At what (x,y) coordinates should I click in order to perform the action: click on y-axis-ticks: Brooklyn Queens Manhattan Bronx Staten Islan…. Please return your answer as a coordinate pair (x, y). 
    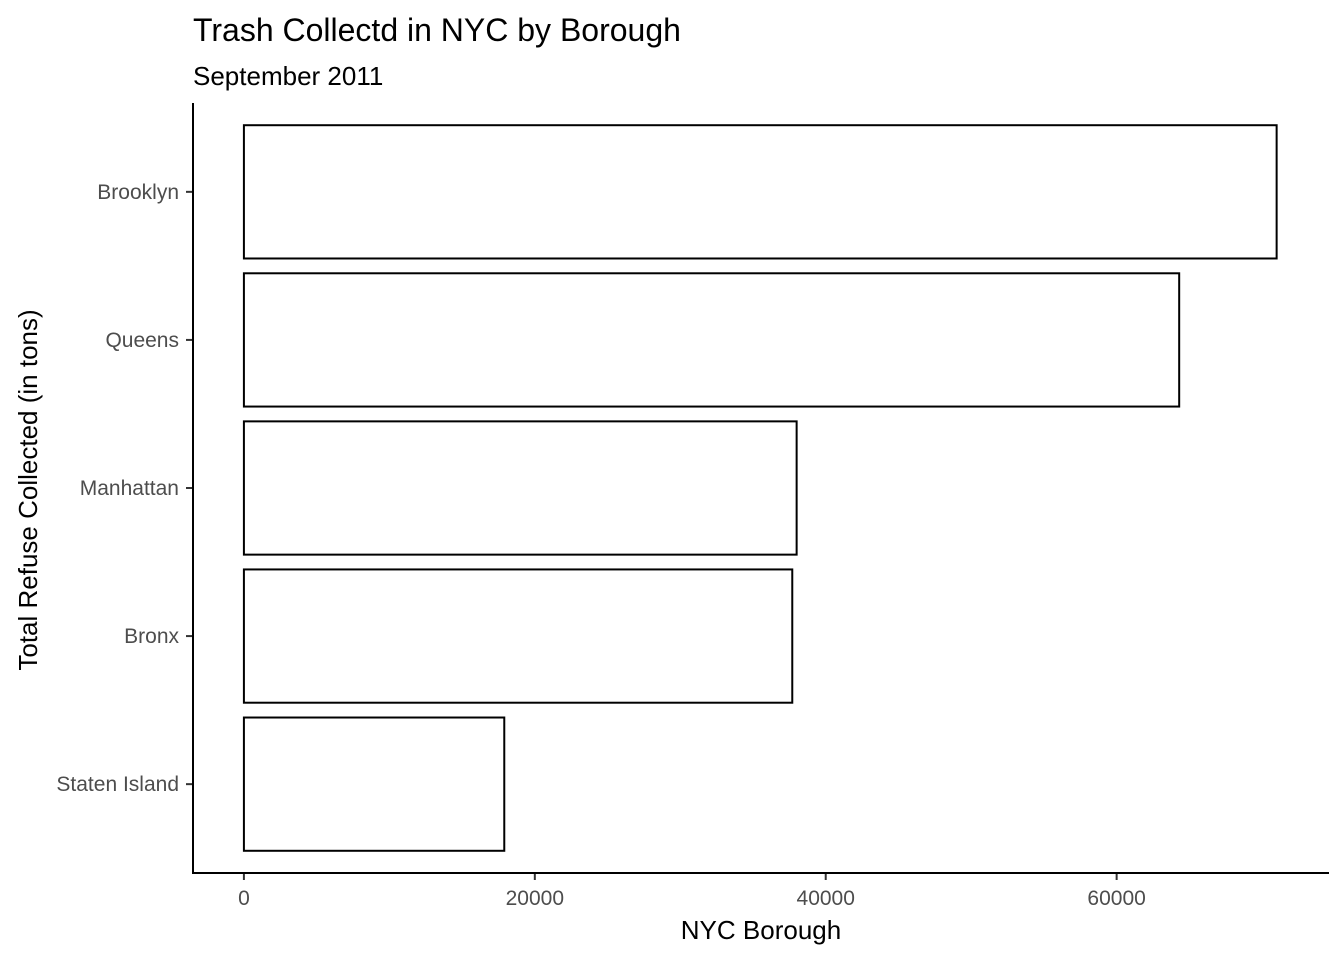
    Looking at the image, I should click on (124, 488).